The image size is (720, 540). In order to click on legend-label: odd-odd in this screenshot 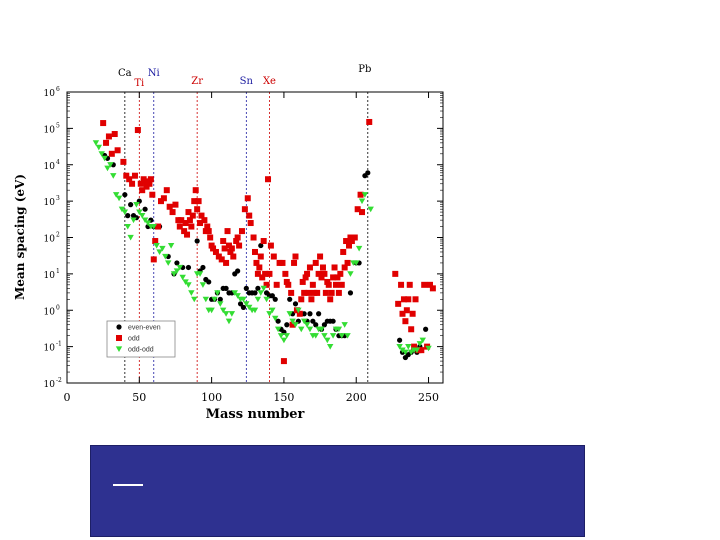, I will do `click(141, 350)`.